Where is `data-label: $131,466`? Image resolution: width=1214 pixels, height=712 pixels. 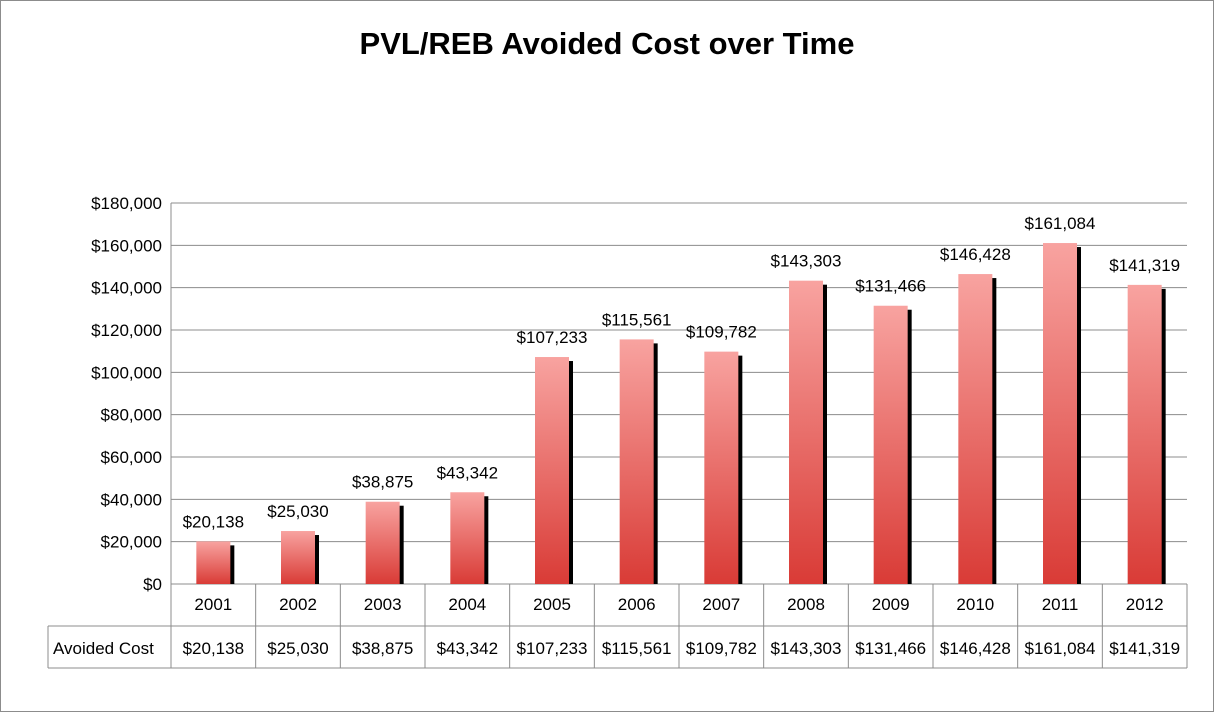
data-label: $131,466 is located at coordinates (890, 286).